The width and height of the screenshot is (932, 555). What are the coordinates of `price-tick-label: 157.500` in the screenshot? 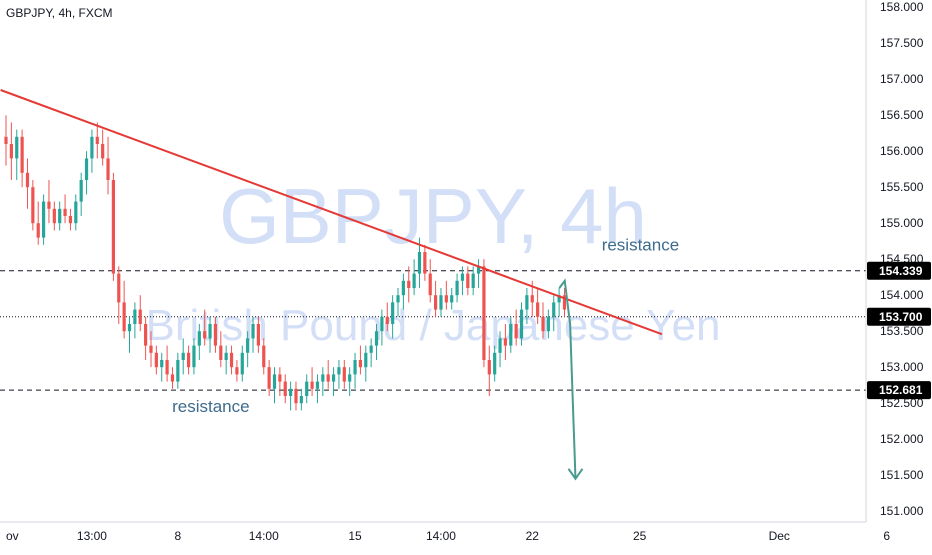 It's located at (902, 43).